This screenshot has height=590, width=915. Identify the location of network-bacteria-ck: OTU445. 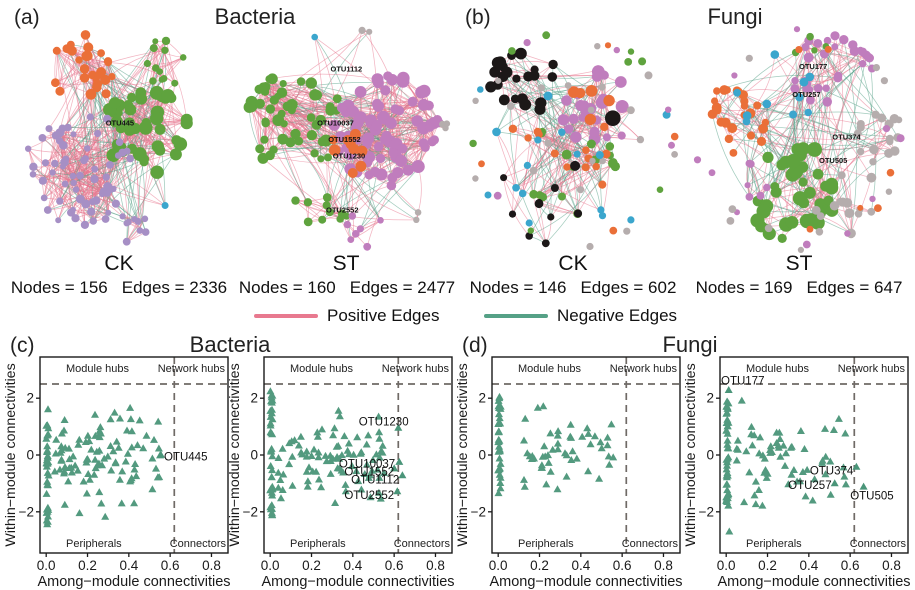
(109, 138).